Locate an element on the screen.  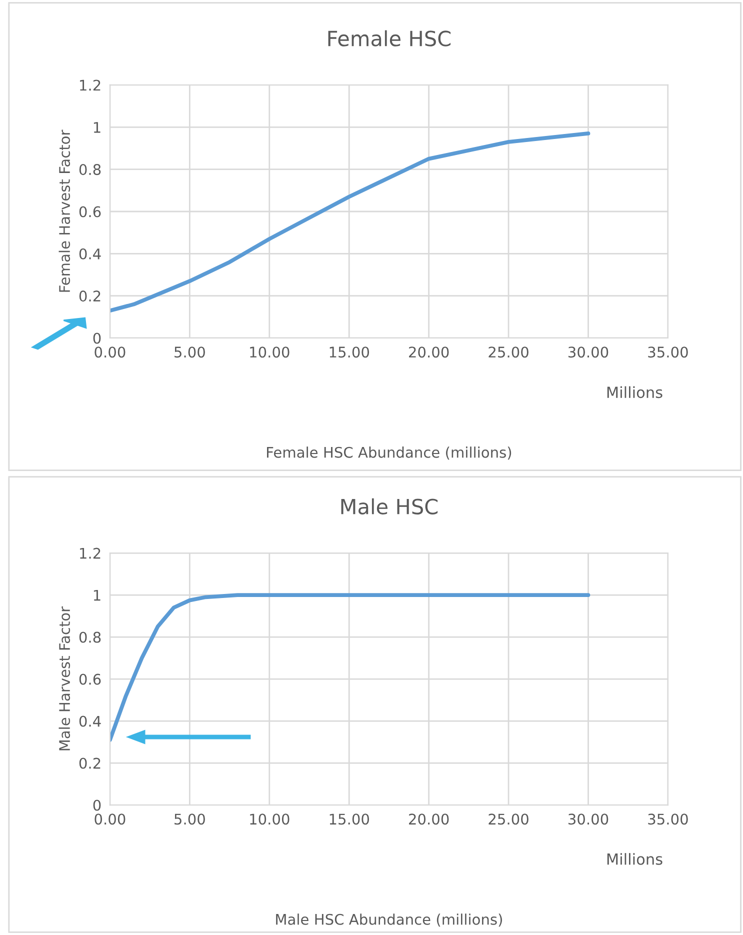
x-axis-title: Female HSC Abundance (millions) is located at coordinates (389, 453).